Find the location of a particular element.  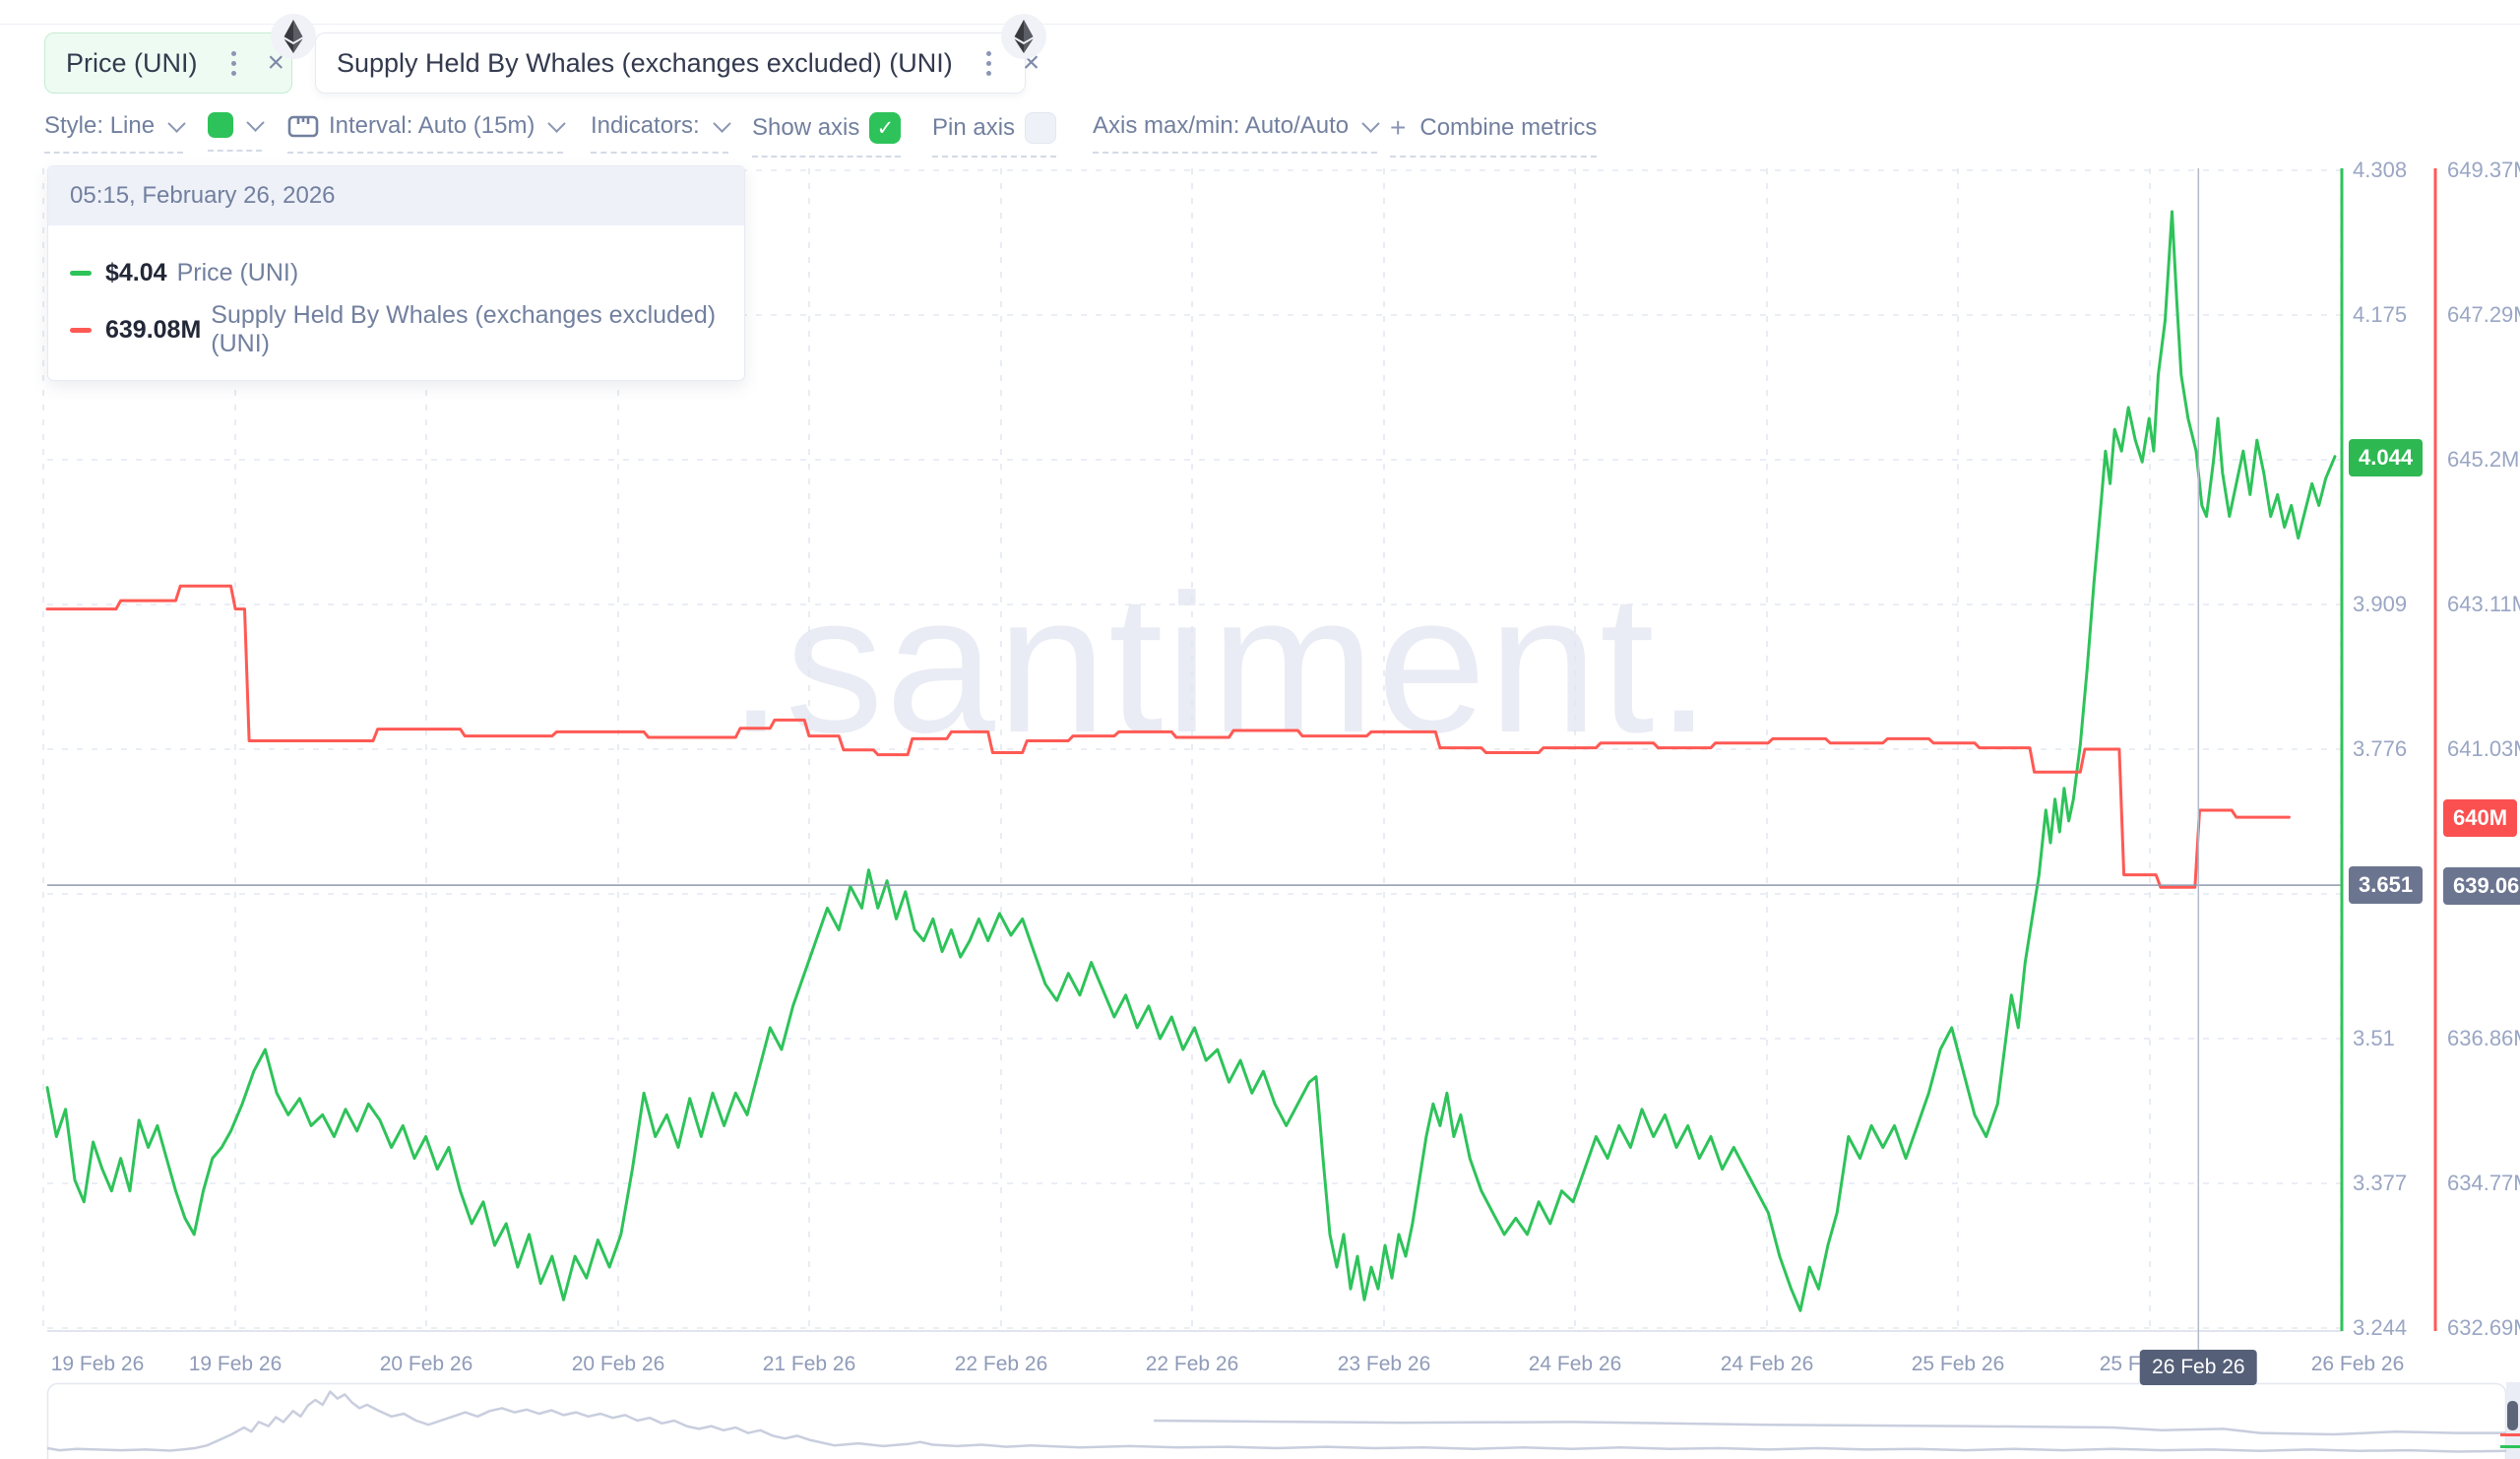

check-icon: ✓ is located at coordinates (885, 128).